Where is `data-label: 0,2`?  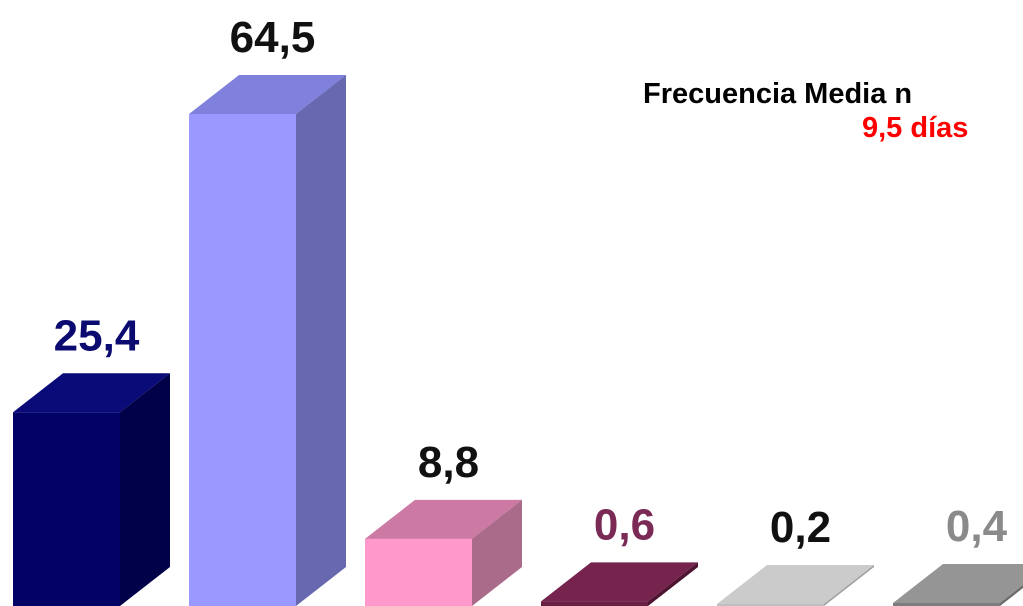
data-label: 0,2 is located at coordinates (800, 527).